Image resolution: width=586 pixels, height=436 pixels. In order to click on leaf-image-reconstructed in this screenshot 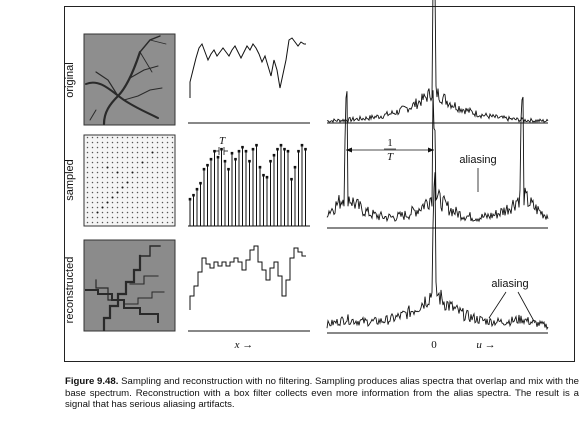, I will do `click(129, 285)`.